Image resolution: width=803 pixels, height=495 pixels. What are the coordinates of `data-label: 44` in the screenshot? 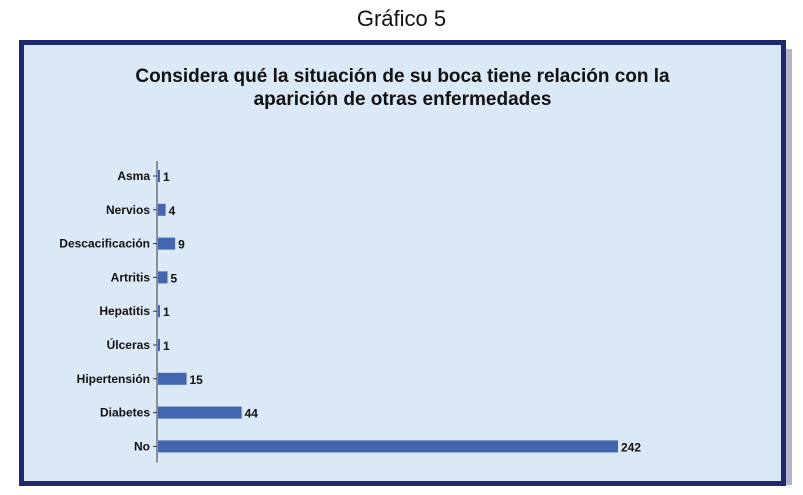 It's located at (252, 414).